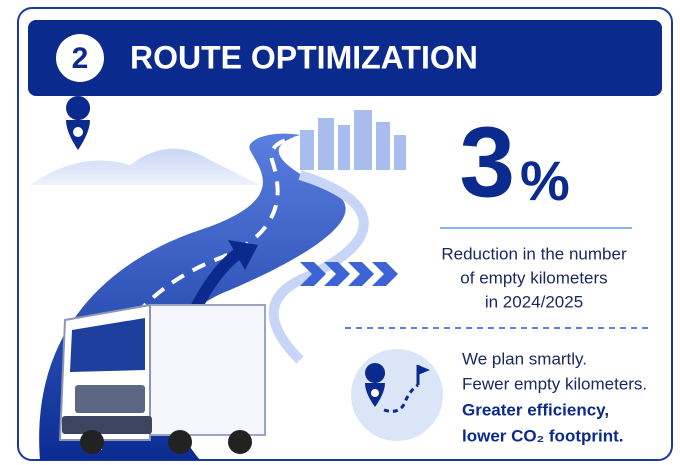  What do you see at coordinates (424, 370) in the screenshot?
I see `flag` at bounding box center [424, 370].